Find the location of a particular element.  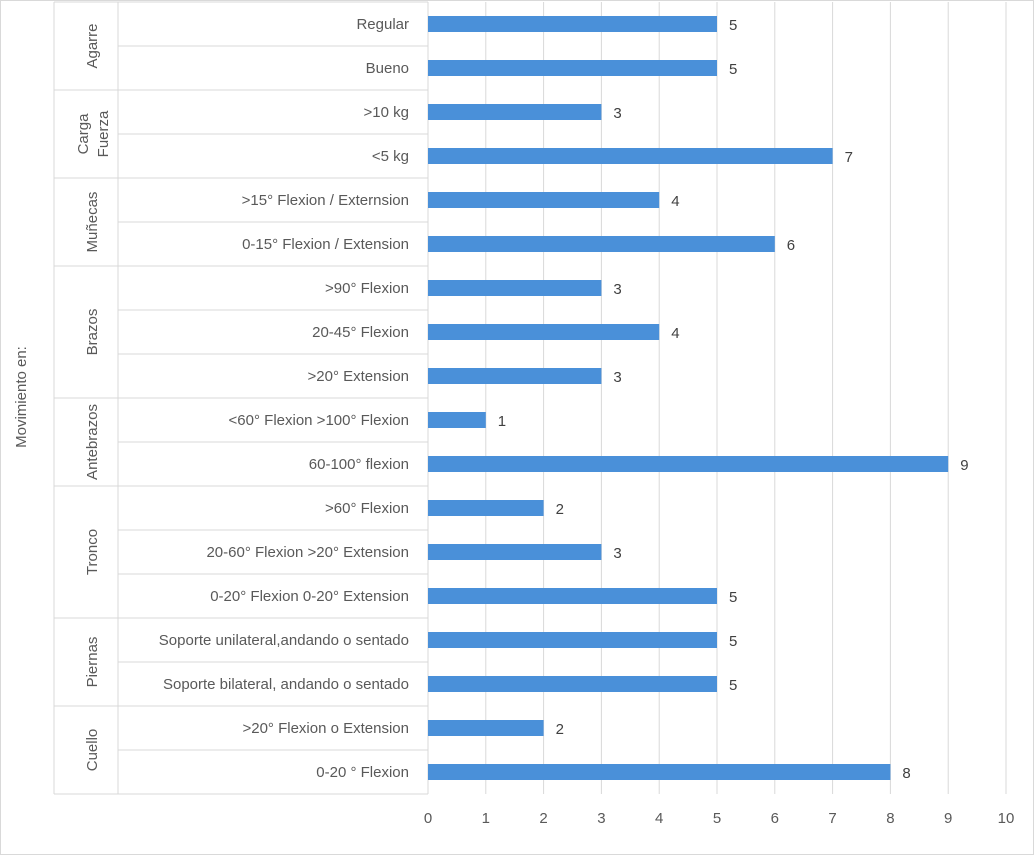

x-tick-label: 2 is located at coordinates (543, 818).